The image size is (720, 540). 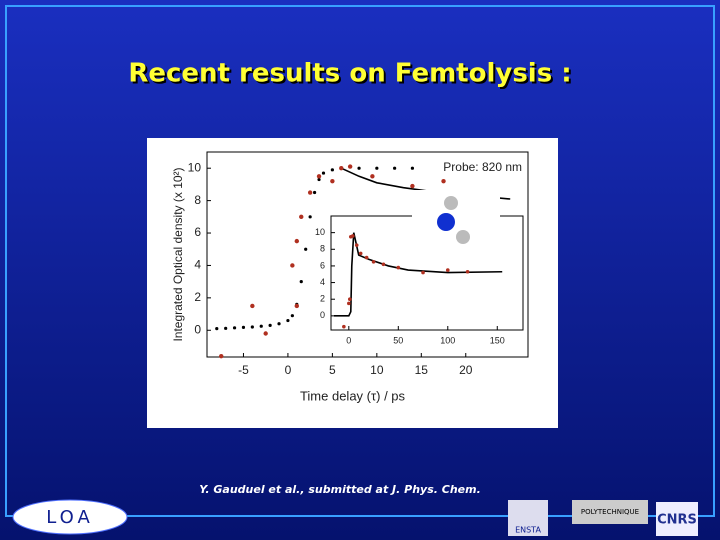 What do you see at coordinates (178, 254) in the screenshot?
I see `y-axis-label: Integrated Optical density (x 10²)` at bounding box center [178, 254].